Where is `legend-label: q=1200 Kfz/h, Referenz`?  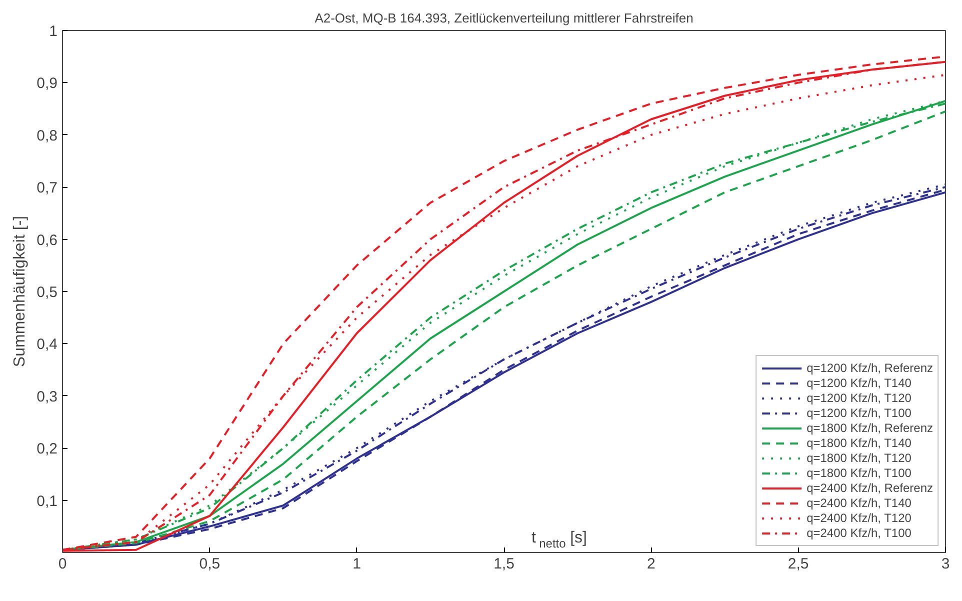 legend-label: q=1200 Kfz/h, Referenz is located at coordinates (869, 368).